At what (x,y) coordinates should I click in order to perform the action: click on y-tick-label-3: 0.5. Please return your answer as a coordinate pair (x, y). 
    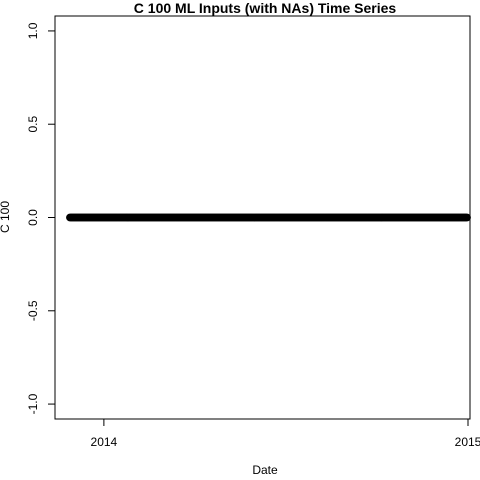
    Looking at the image, I should click on (33, 124).